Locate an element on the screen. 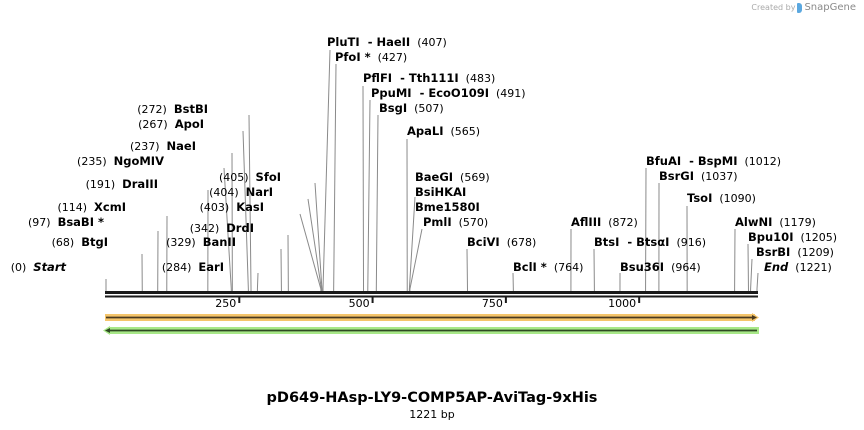 This screenshot has height=430, width=864. restriction-site-label: (114) XcmI is located at coordinates (91, 207).